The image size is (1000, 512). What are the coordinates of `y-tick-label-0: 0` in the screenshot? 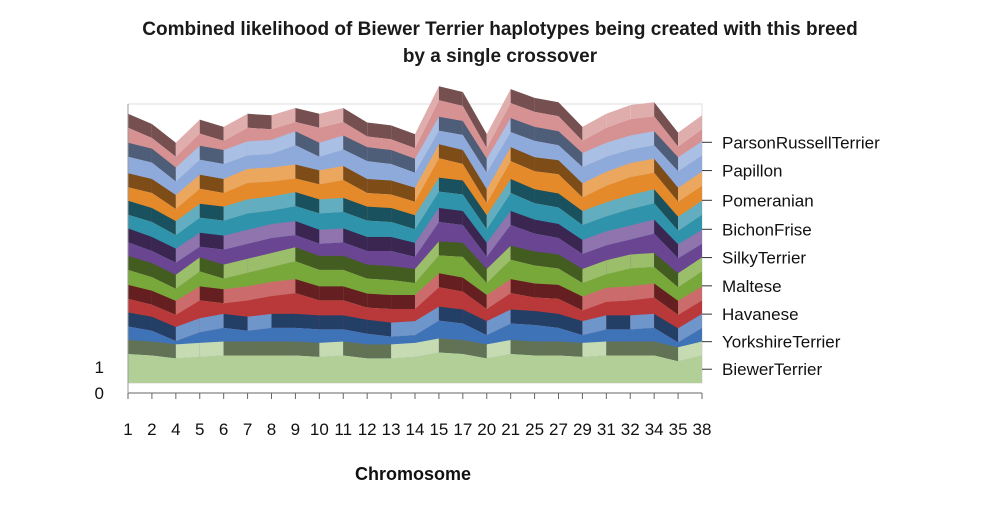 It's located at (99, 393).